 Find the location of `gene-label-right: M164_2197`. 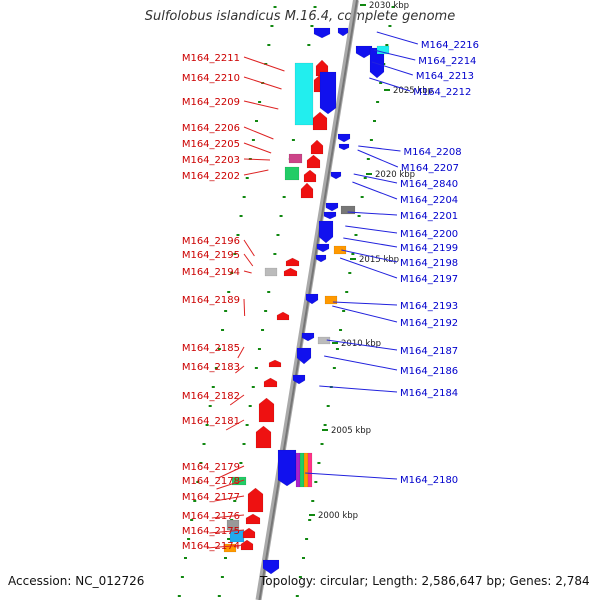

gene-label-right: M164_2197 is located at coordinates (429, 279).